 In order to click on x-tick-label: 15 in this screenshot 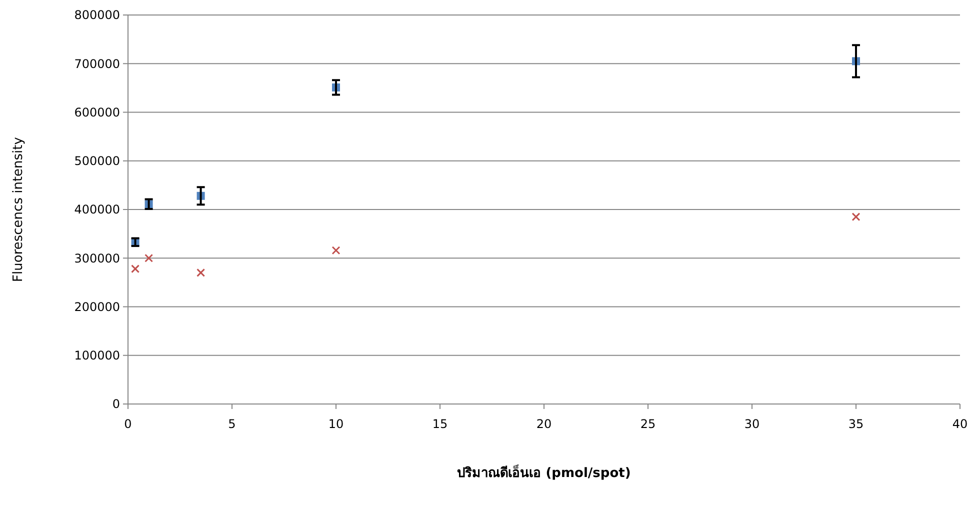, I will do `click(440, 424)`.